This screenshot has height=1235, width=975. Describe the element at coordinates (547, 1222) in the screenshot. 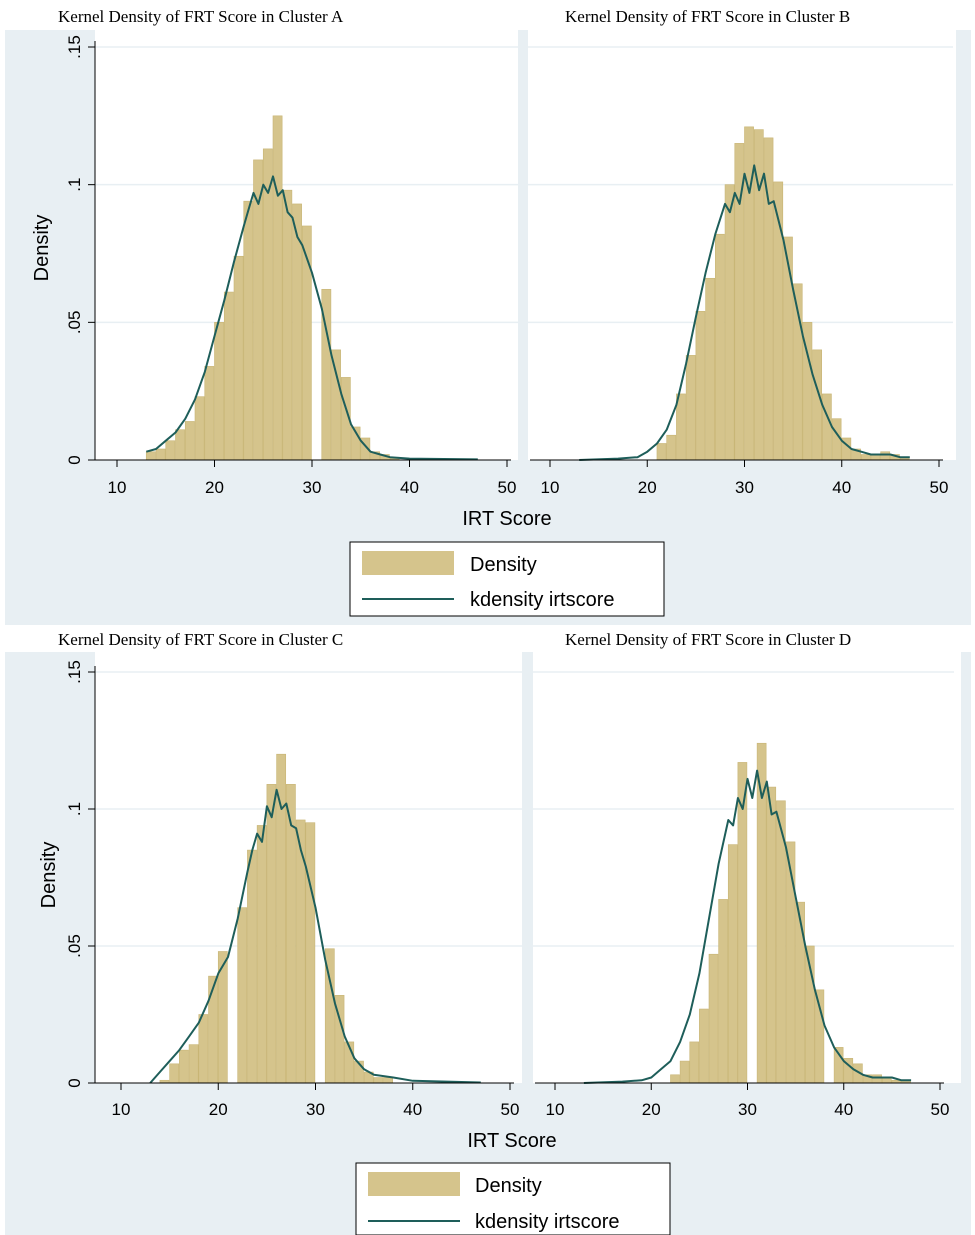

I see `legend-bottom-kde-label: kdensity irtscore` at that location.